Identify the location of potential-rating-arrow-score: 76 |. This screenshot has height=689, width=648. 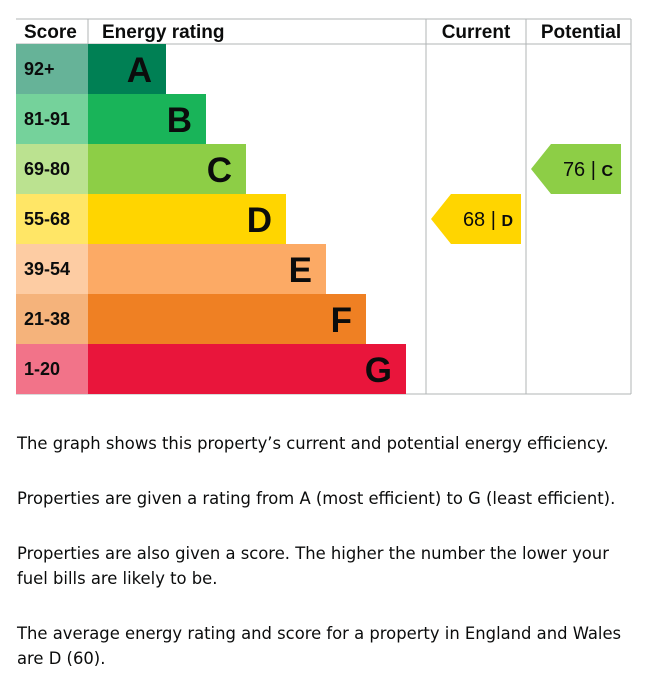
(582, 170).